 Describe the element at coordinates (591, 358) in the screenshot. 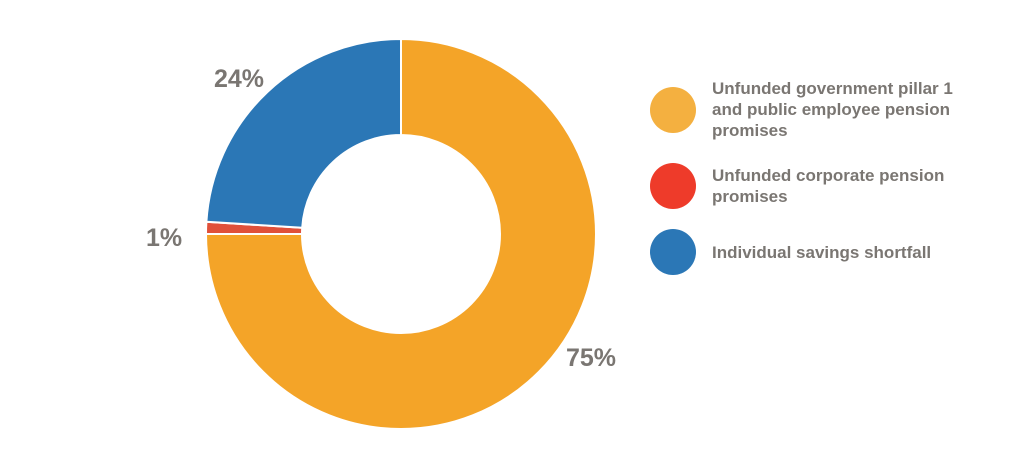

I see `slice-label-govt: 75%` at that location.